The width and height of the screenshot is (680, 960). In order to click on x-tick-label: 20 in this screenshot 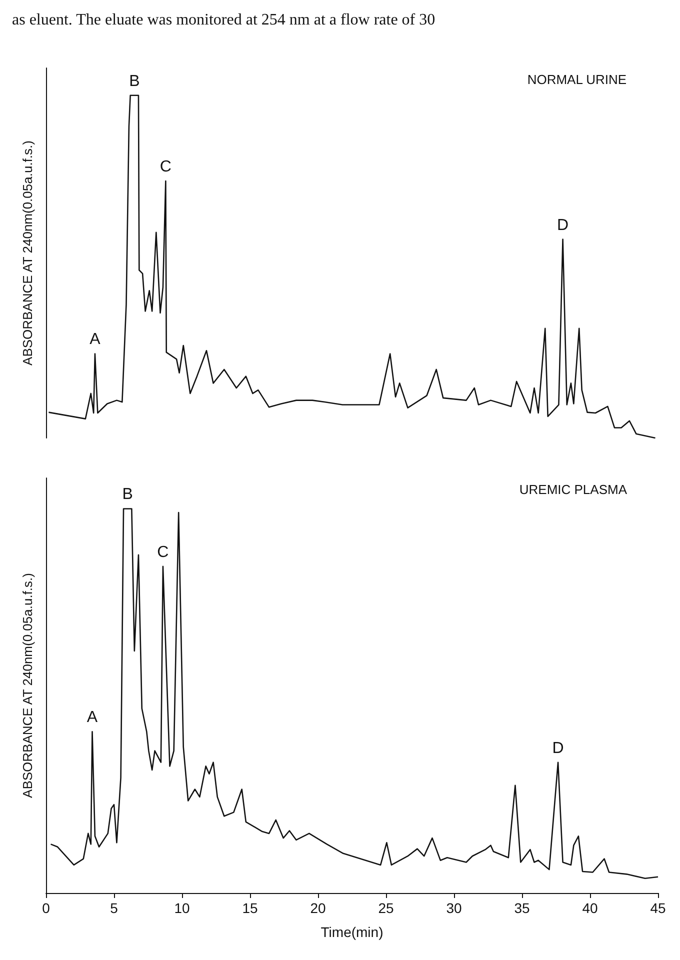, I will do `click(318, 908)`.